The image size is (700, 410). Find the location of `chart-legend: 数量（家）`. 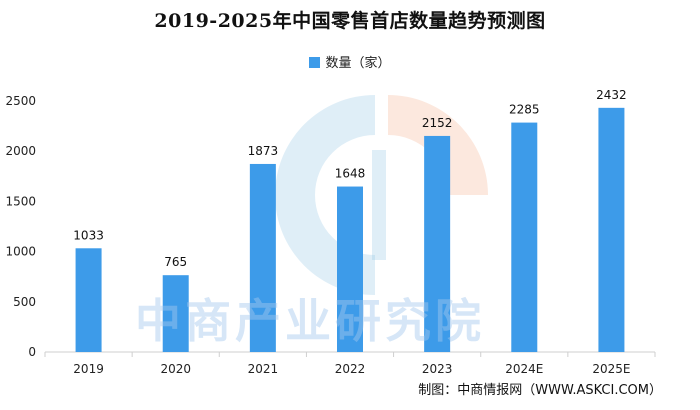

chart-legend: 数量（家） is located at coordinates (350, 61).